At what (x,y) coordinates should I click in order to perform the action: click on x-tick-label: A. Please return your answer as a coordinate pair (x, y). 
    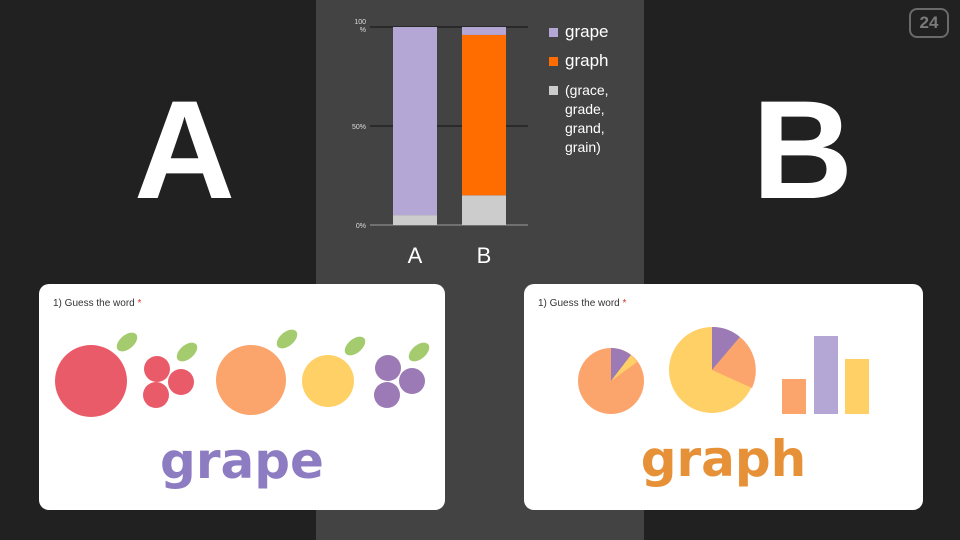
    Looking at the image, I should click on (415, 255).